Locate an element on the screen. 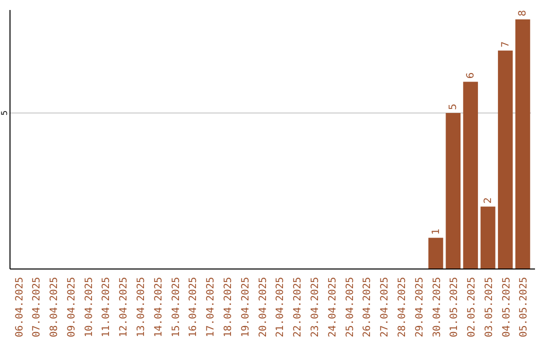 This screenshot has width=540, height=340. x-tick-label: 26.04.2025 is located at coordinates (368, 307).